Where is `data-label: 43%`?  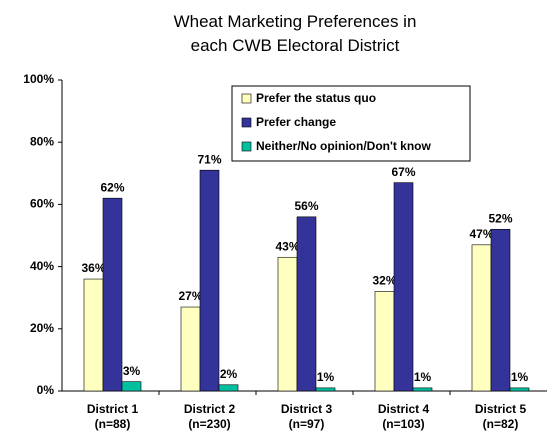
data-label: 43% is located at coordinates (287, 246).